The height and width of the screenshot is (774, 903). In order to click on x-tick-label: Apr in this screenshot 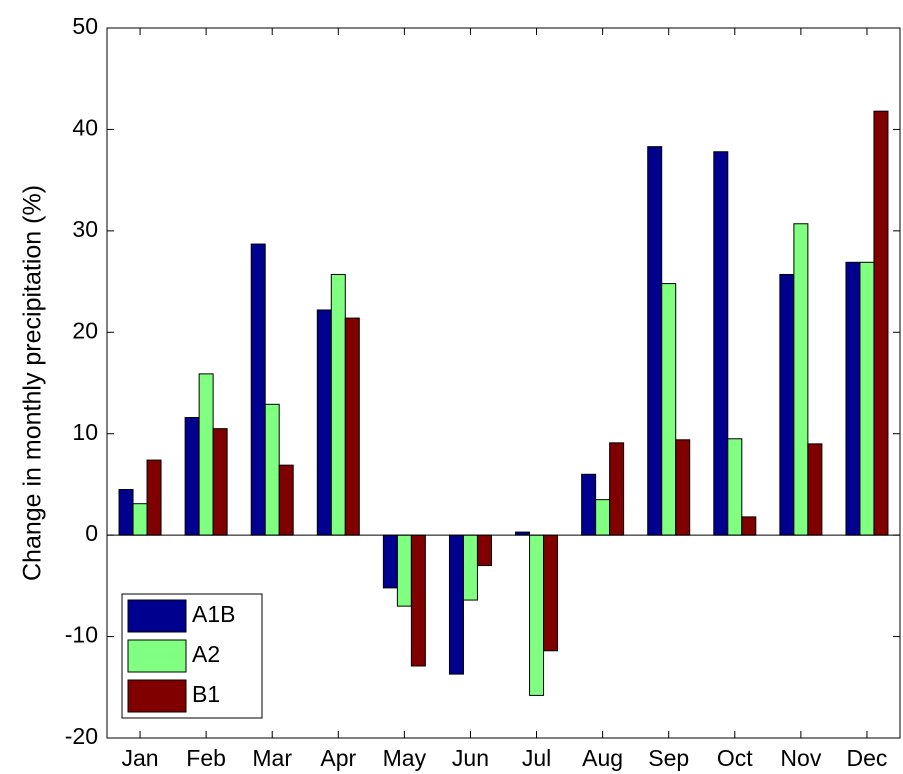, I will do `click(338, 758)`.